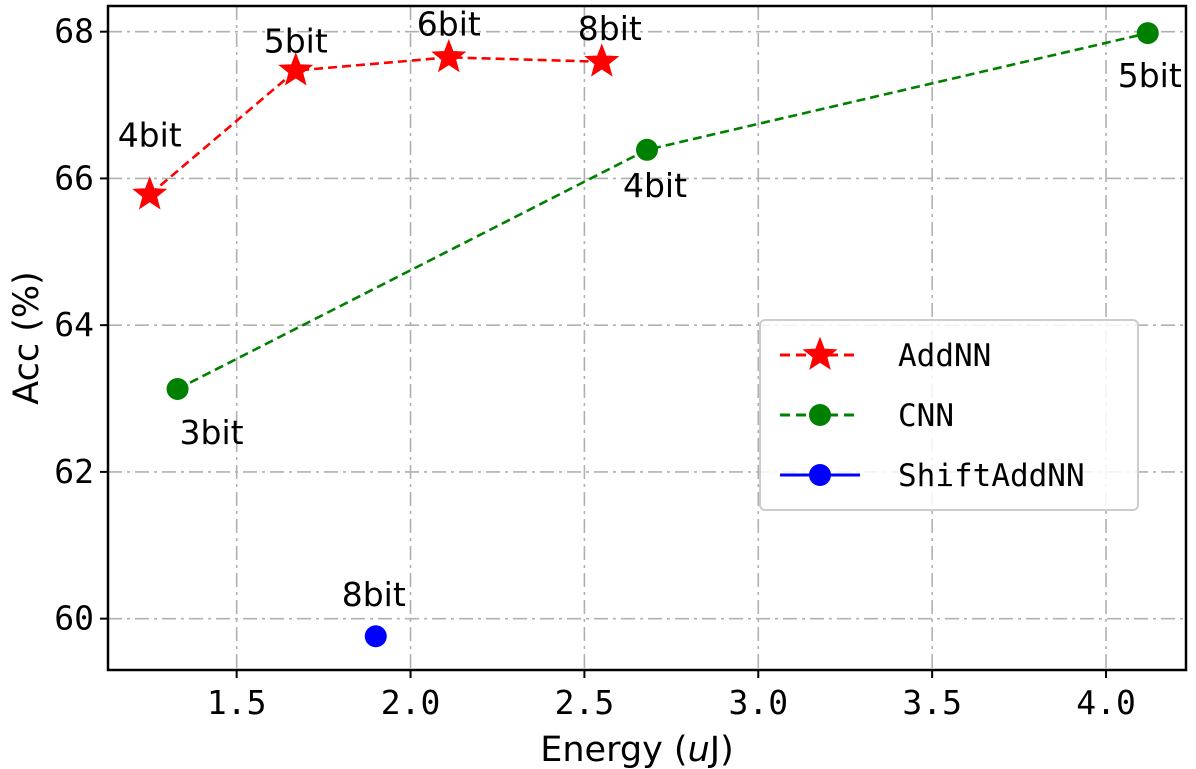  What do you see at coordinates (820, 353) in the screenshot?
I see `legend-marker-addnn` at bounding box center [820, 353].